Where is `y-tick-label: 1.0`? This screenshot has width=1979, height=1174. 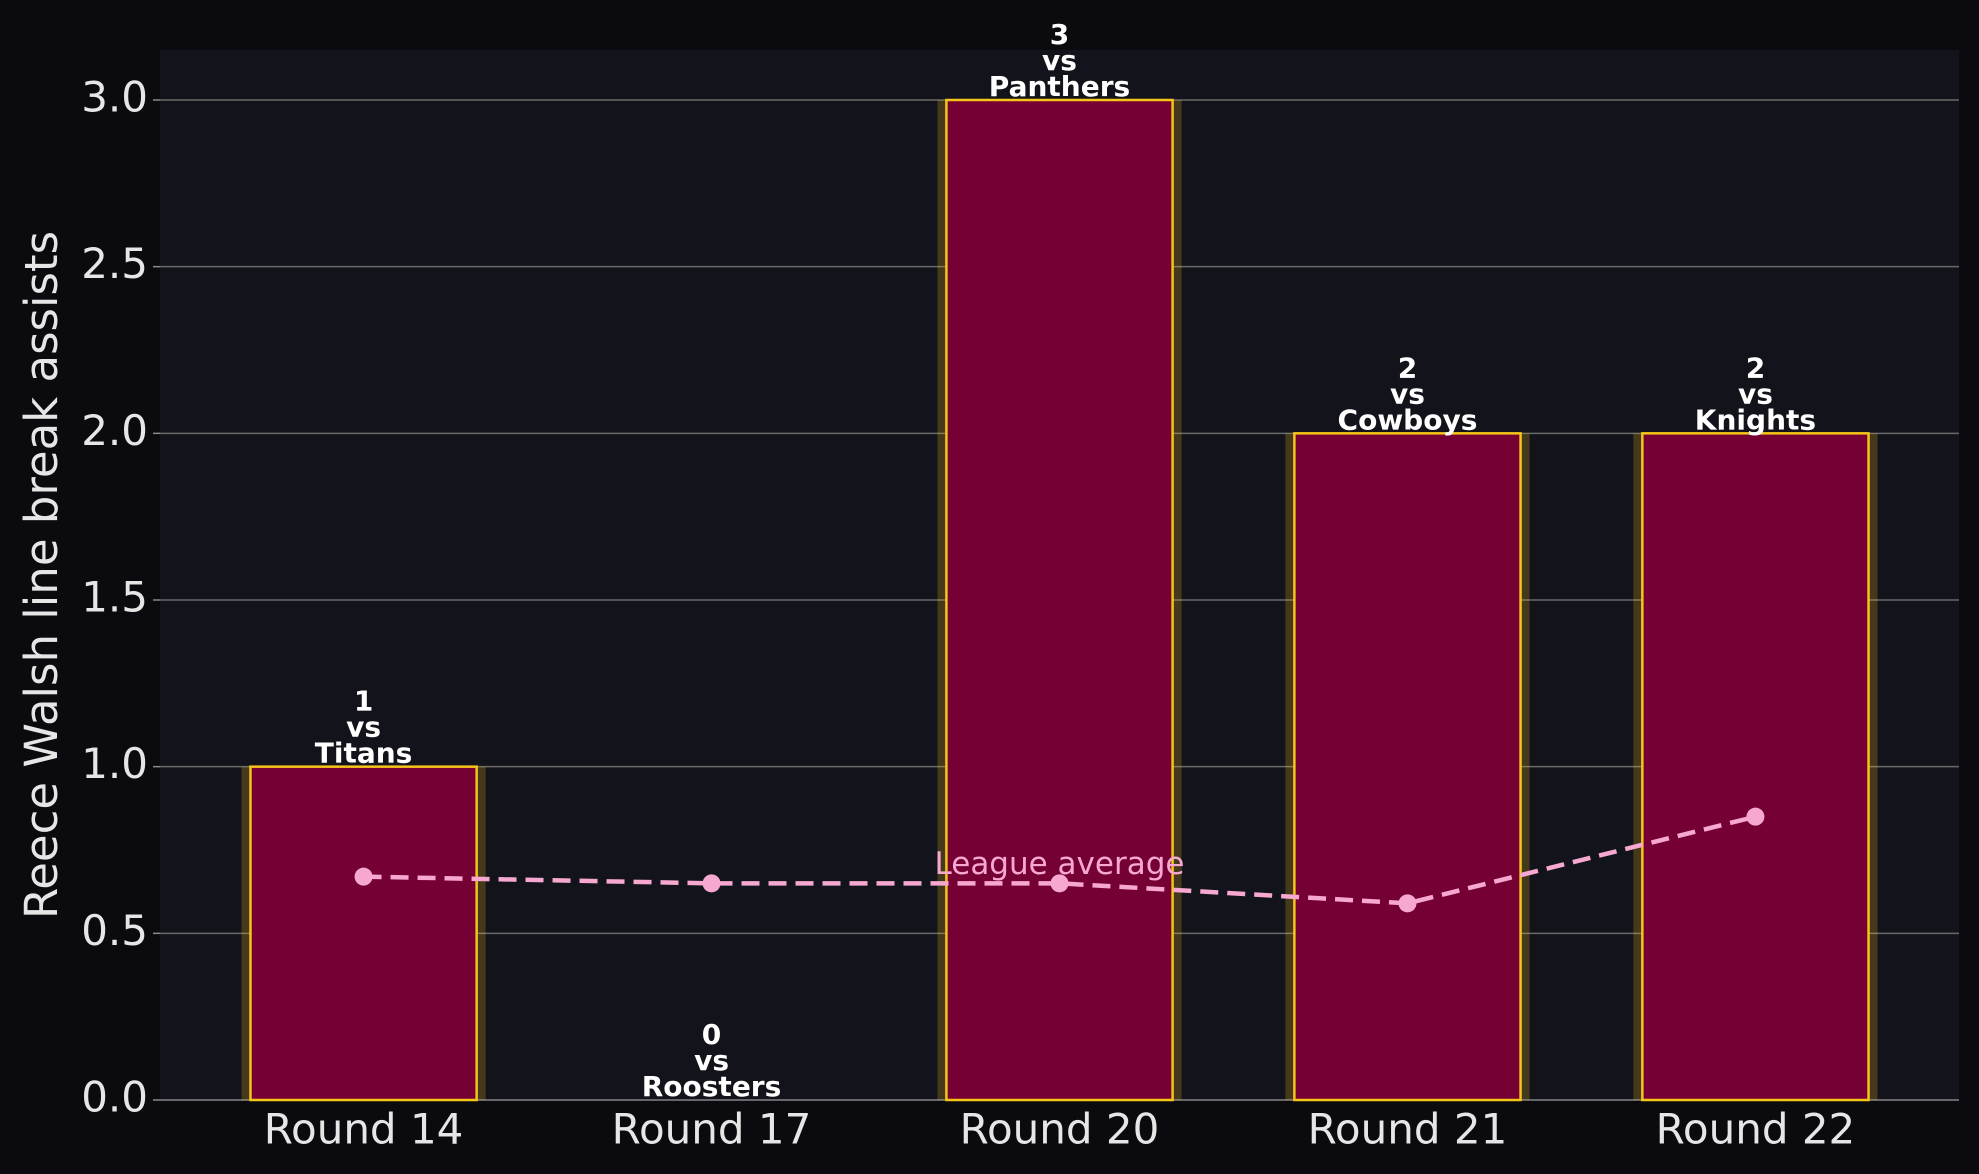 y-tick-label: 1.0 is located at coordinates (114, 763).